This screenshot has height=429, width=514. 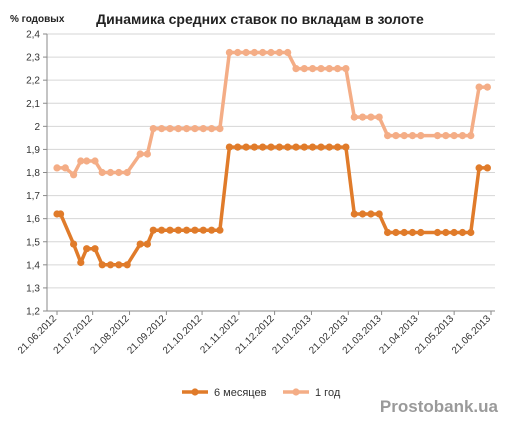 What do you see at coordinates (33, 150) in the screenshot?
I see `y-tick-label: 1,9` at bounding box center [33, 150].